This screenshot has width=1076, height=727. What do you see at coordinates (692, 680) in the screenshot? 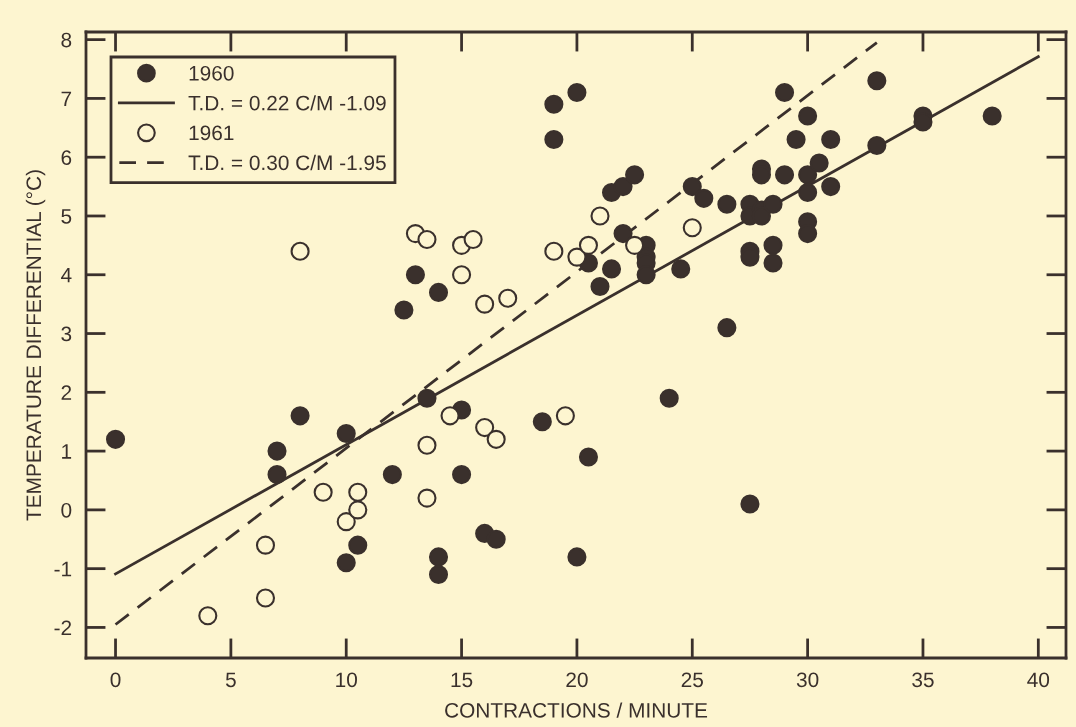
I see `x-tick-label: 25` at bounding box center [692, 680].